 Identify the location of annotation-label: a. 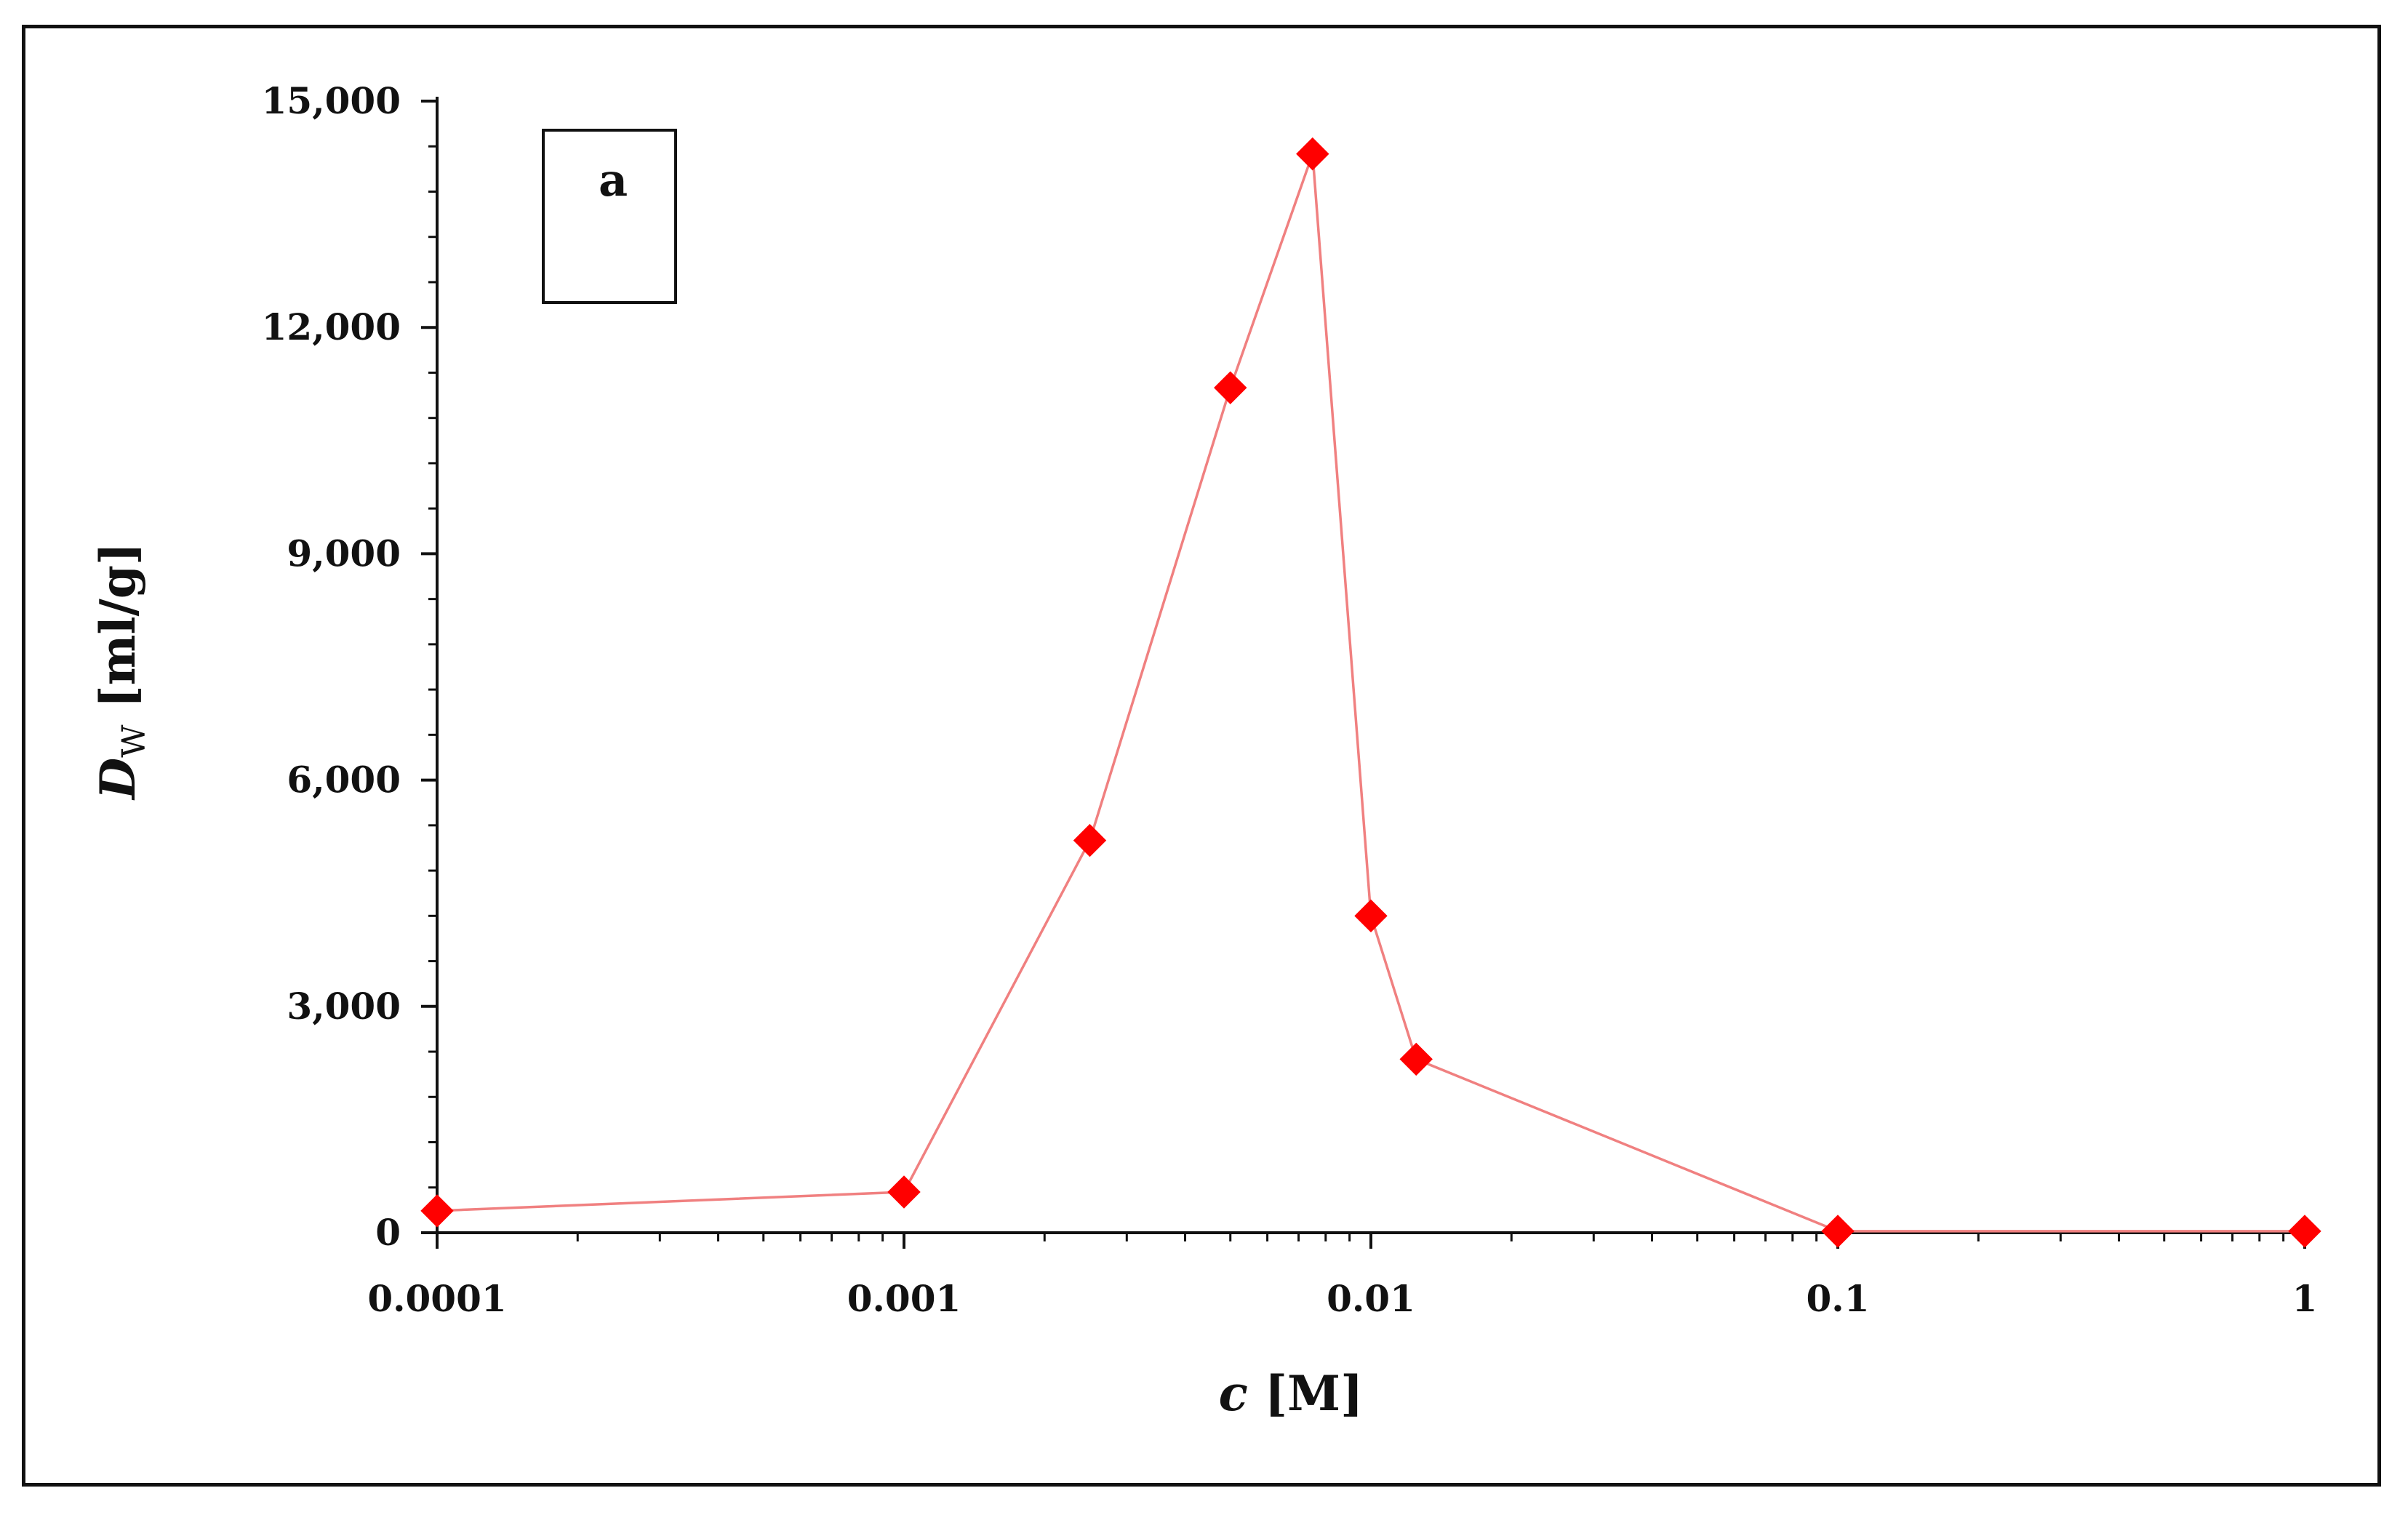
(613, 180).